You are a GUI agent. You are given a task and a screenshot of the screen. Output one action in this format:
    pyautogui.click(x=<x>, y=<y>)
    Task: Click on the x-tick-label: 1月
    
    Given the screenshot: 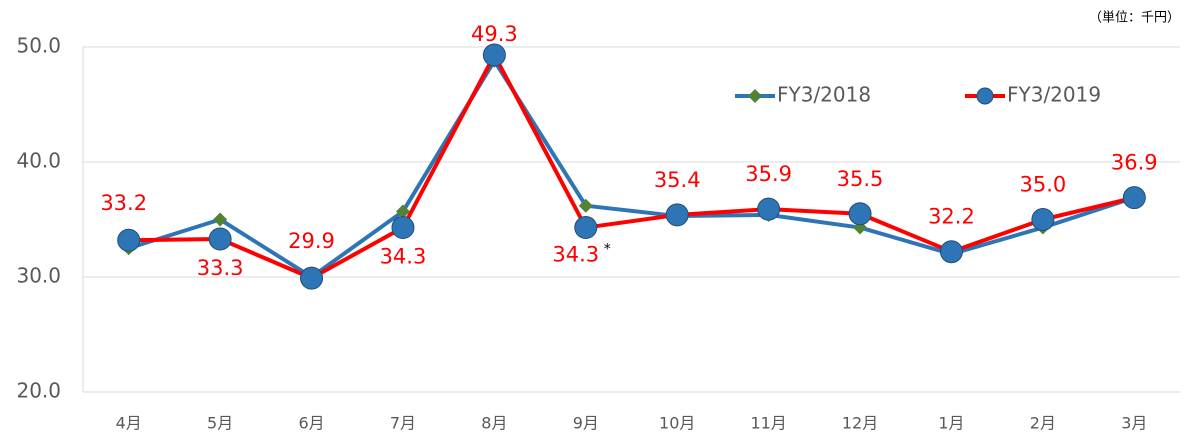 What is the action you would take?
    pyautogui.click(x=951, y=423)
    